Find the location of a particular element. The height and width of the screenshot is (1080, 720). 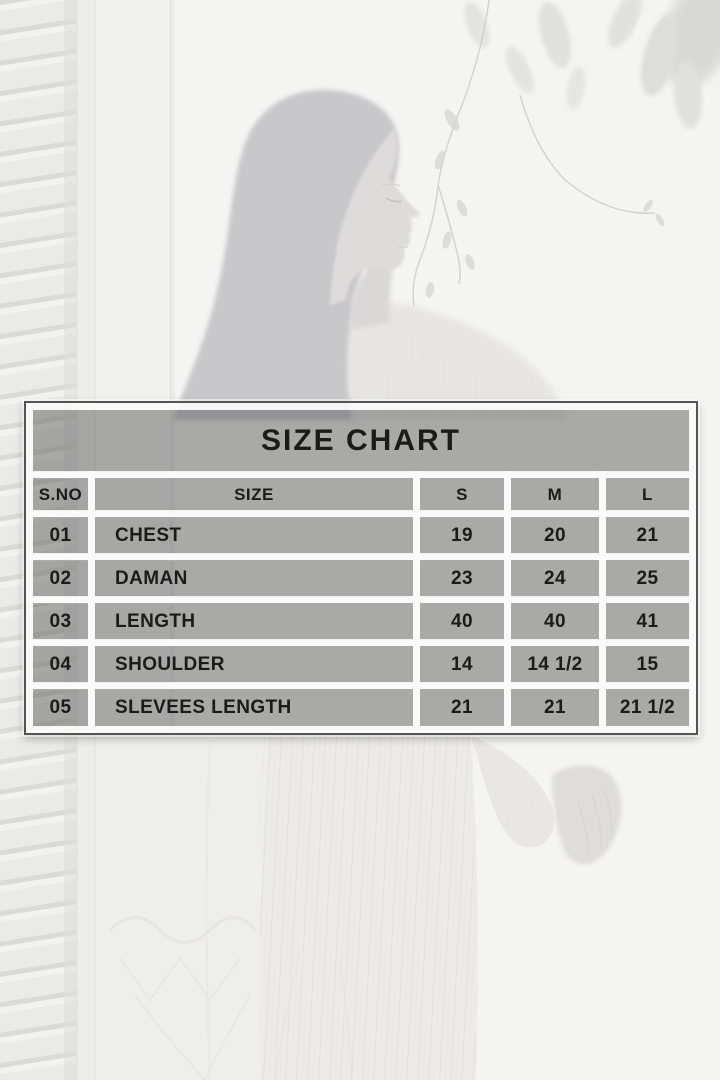

measurement-name-cell: SLEVEES LENGTH is located at coordinates (254, 707).